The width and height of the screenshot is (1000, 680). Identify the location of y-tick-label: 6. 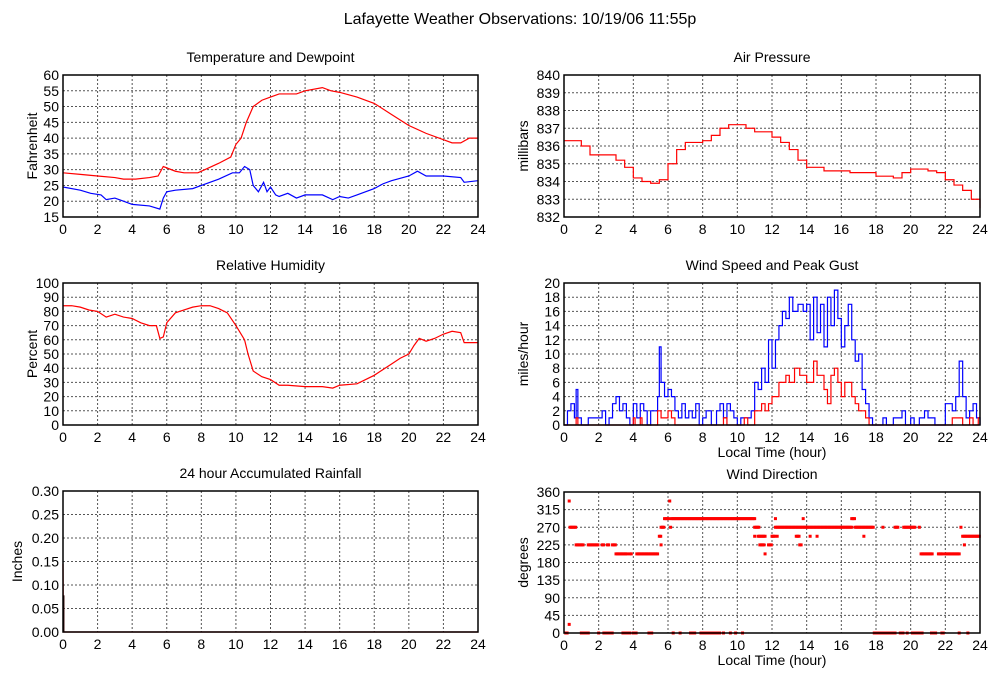
(556, 382).